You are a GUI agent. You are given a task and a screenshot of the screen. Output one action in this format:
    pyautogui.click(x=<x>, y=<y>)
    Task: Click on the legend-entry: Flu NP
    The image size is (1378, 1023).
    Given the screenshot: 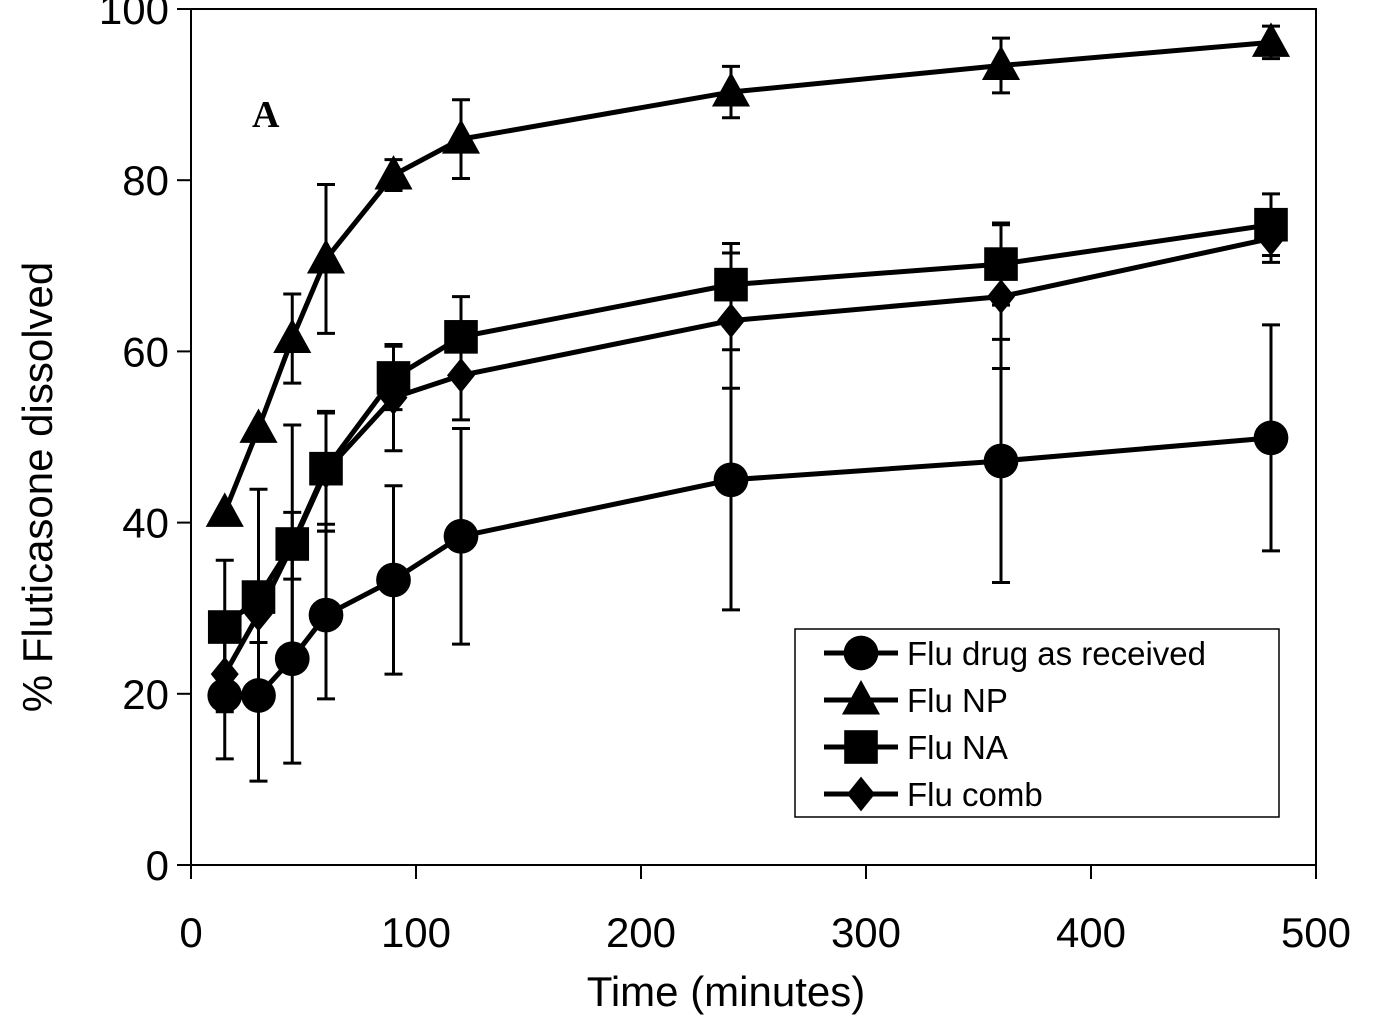 What is the action you would take?
    pyautogui.click(x=916, y=699)
    